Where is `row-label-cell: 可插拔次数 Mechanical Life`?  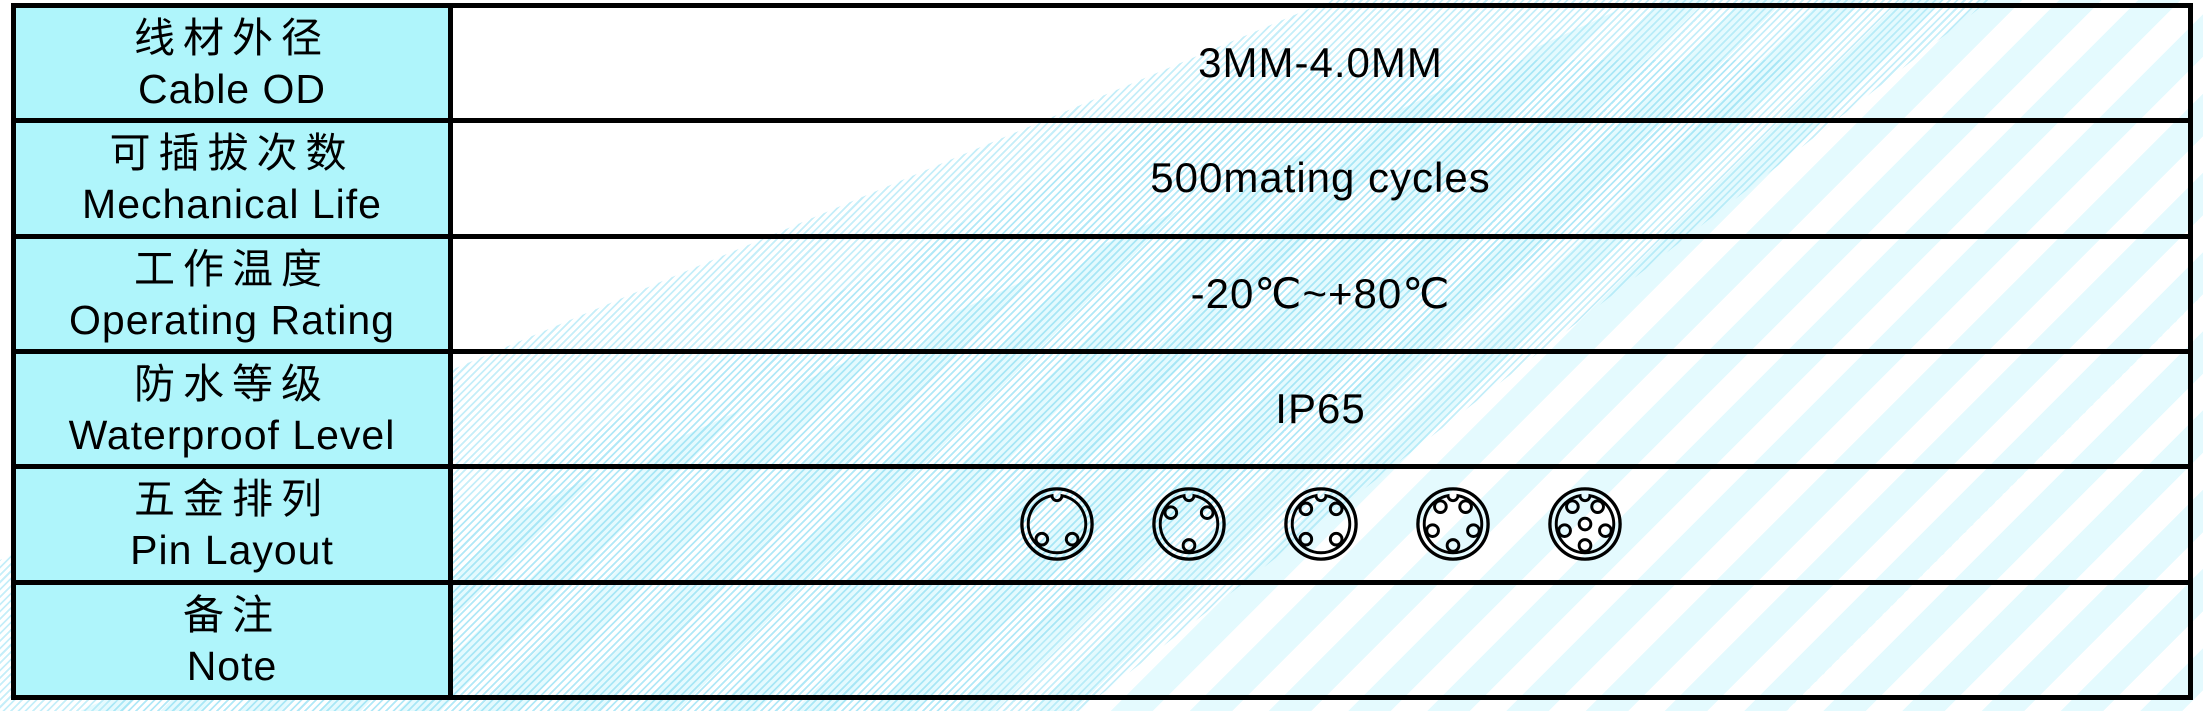
row-label-cell: 可插拔次数 Mechanical Life is located at coordinates (232, 178).